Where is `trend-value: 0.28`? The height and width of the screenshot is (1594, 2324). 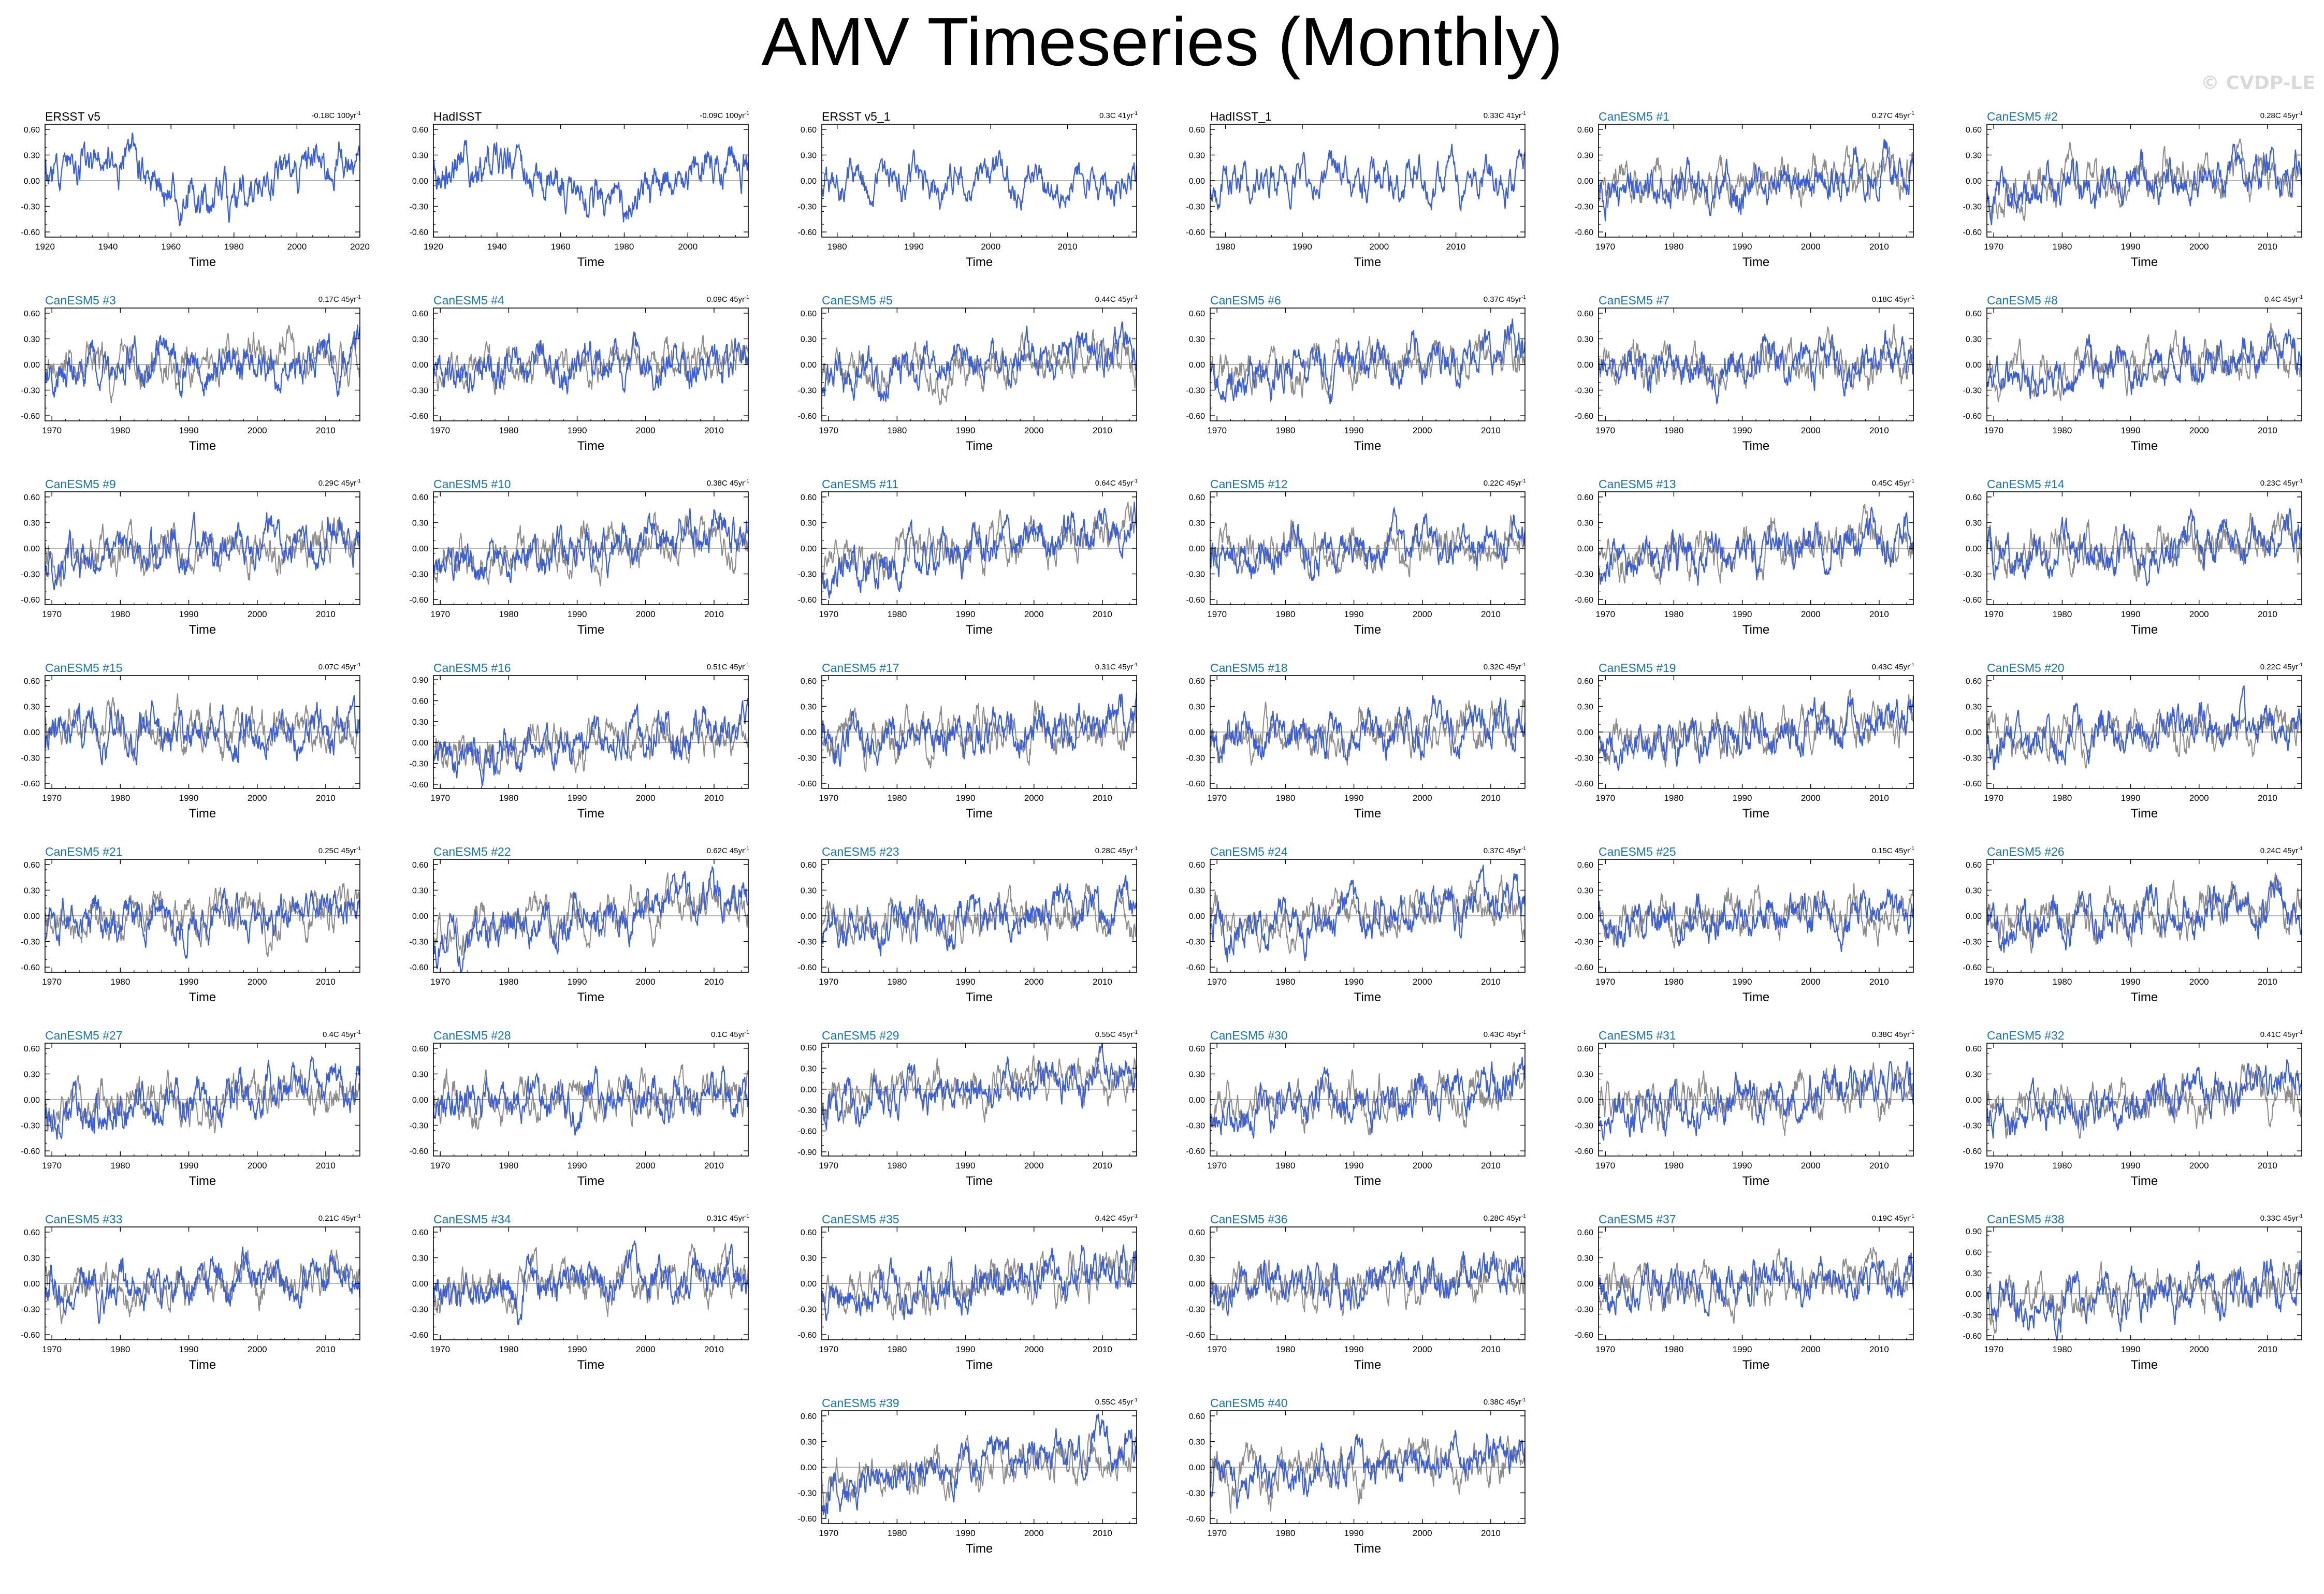
trend-value: 0.28 is located at coordinates (2267, 115).